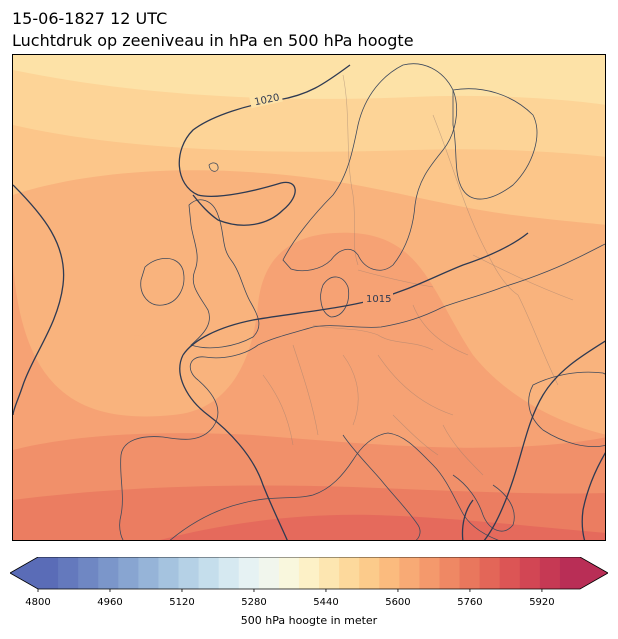 The image size is (618, 639). Describe the element at coordinates (213, 167) in the screenshot. I see `coast-faroe` at that location.